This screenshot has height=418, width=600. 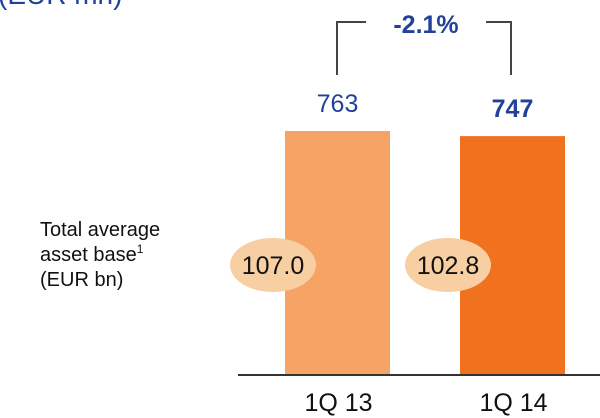 I want to click on category-label-1: 1Q 14, so click(x=513, y=403).